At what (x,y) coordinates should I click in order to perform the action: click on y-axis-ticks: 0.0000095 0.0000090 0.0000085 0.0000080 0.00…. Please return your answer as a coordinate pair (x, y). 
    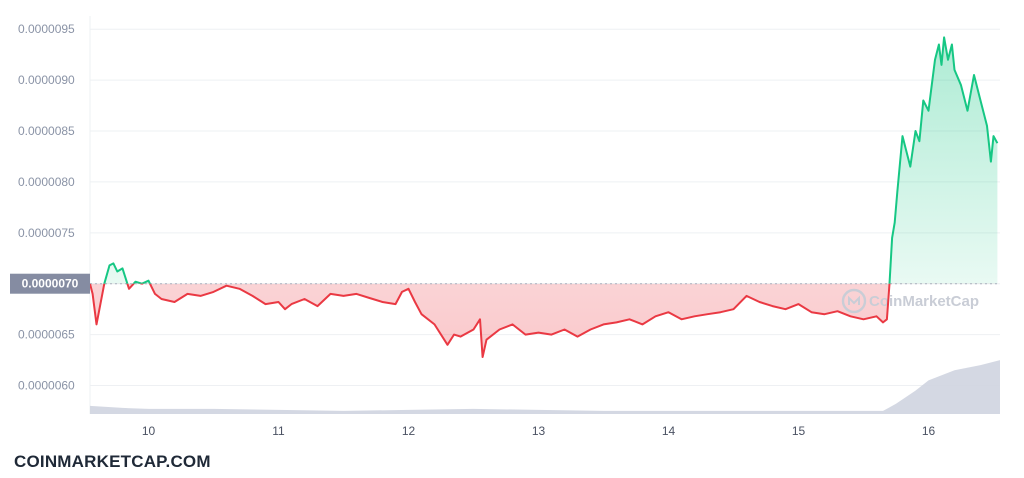
    Looking at the image, I should click on (46, 207).